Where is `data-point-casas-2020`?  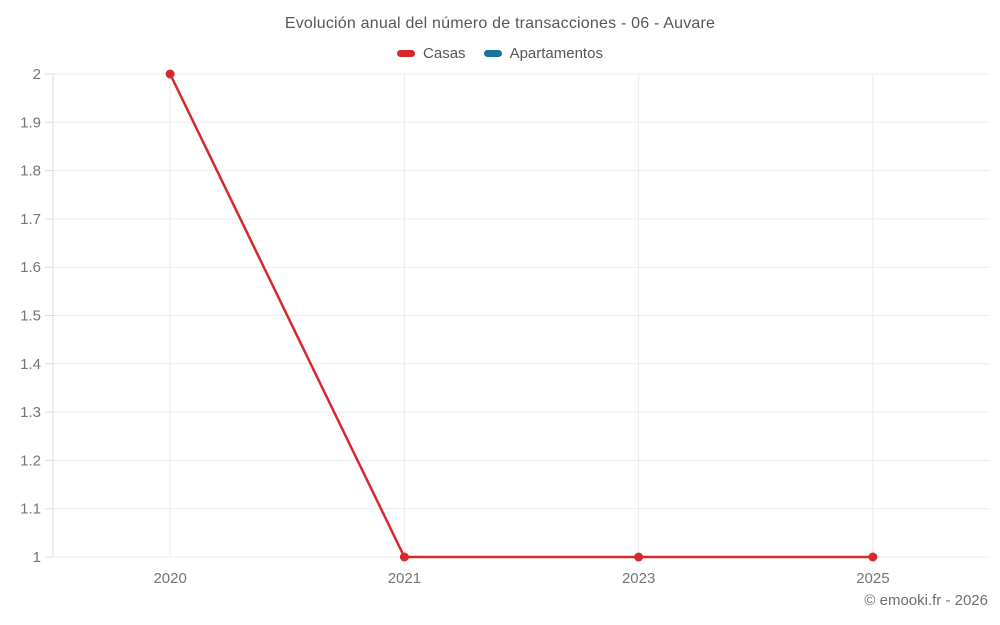 data-point-casas-2020 is located at coordinates (170, 74).